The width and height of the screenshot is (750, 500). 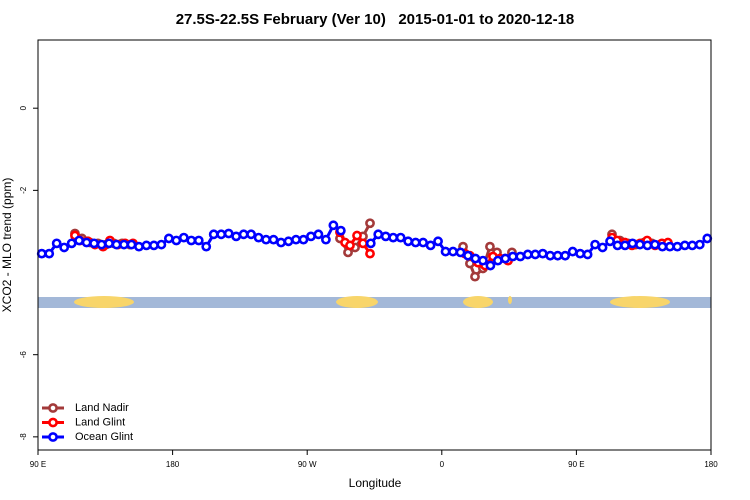 What do you see at coordinates (23, 355) in the screenshot?
I see `y-tick-label: -6` at bounding box center [23, 355].